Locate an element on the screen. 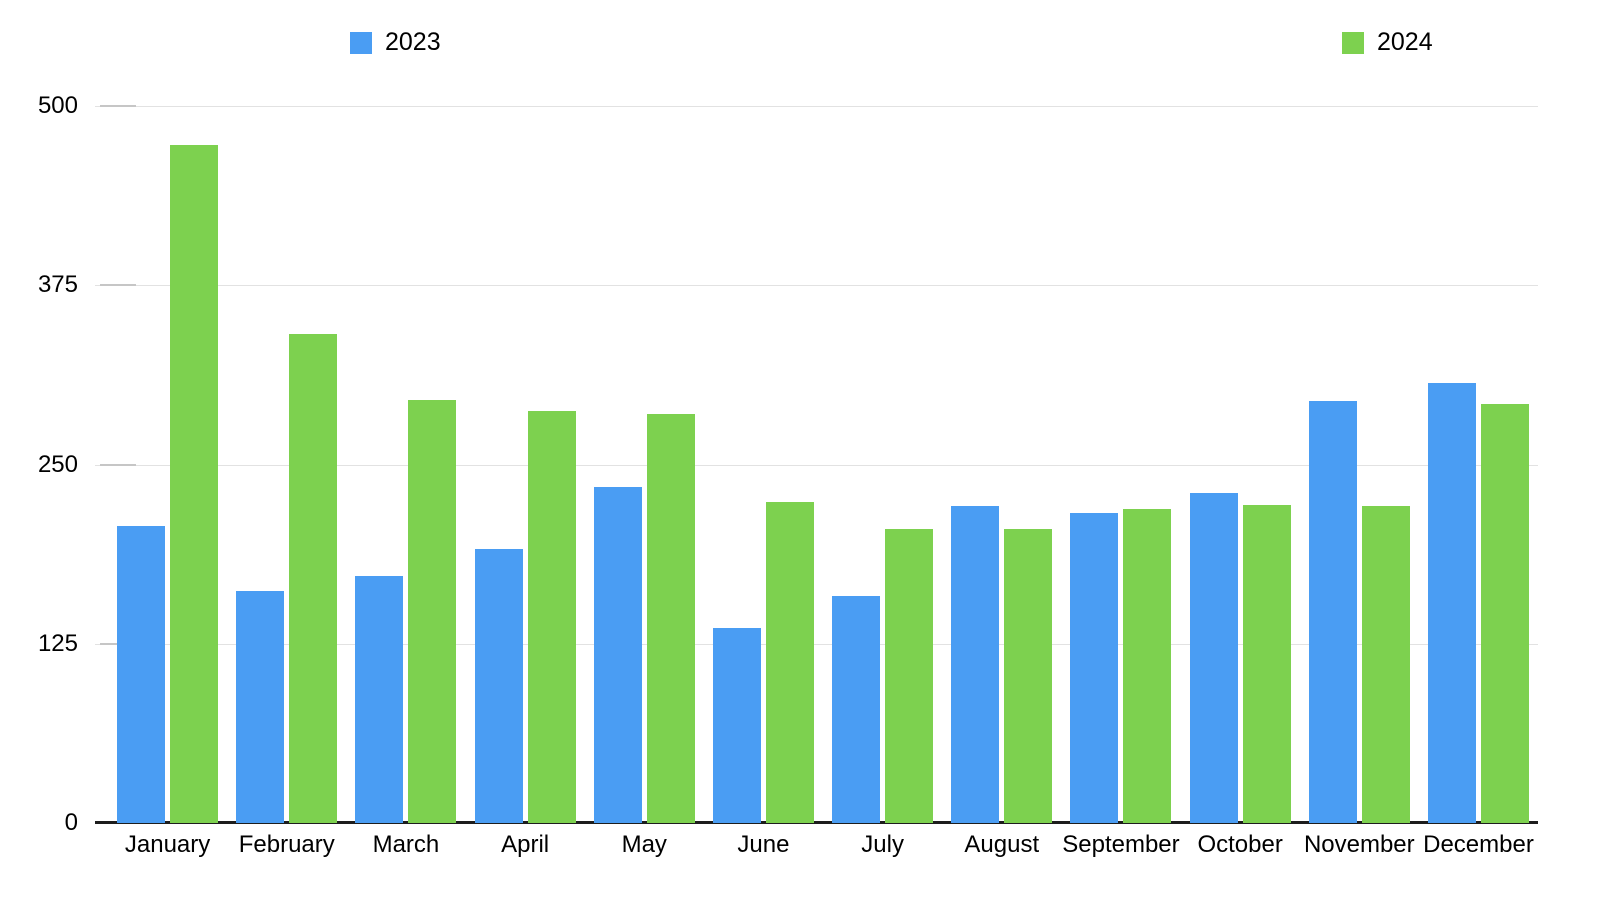 This screenshot has height=908, width=1600. bar-group-december is located at coordinates (1478, 464).